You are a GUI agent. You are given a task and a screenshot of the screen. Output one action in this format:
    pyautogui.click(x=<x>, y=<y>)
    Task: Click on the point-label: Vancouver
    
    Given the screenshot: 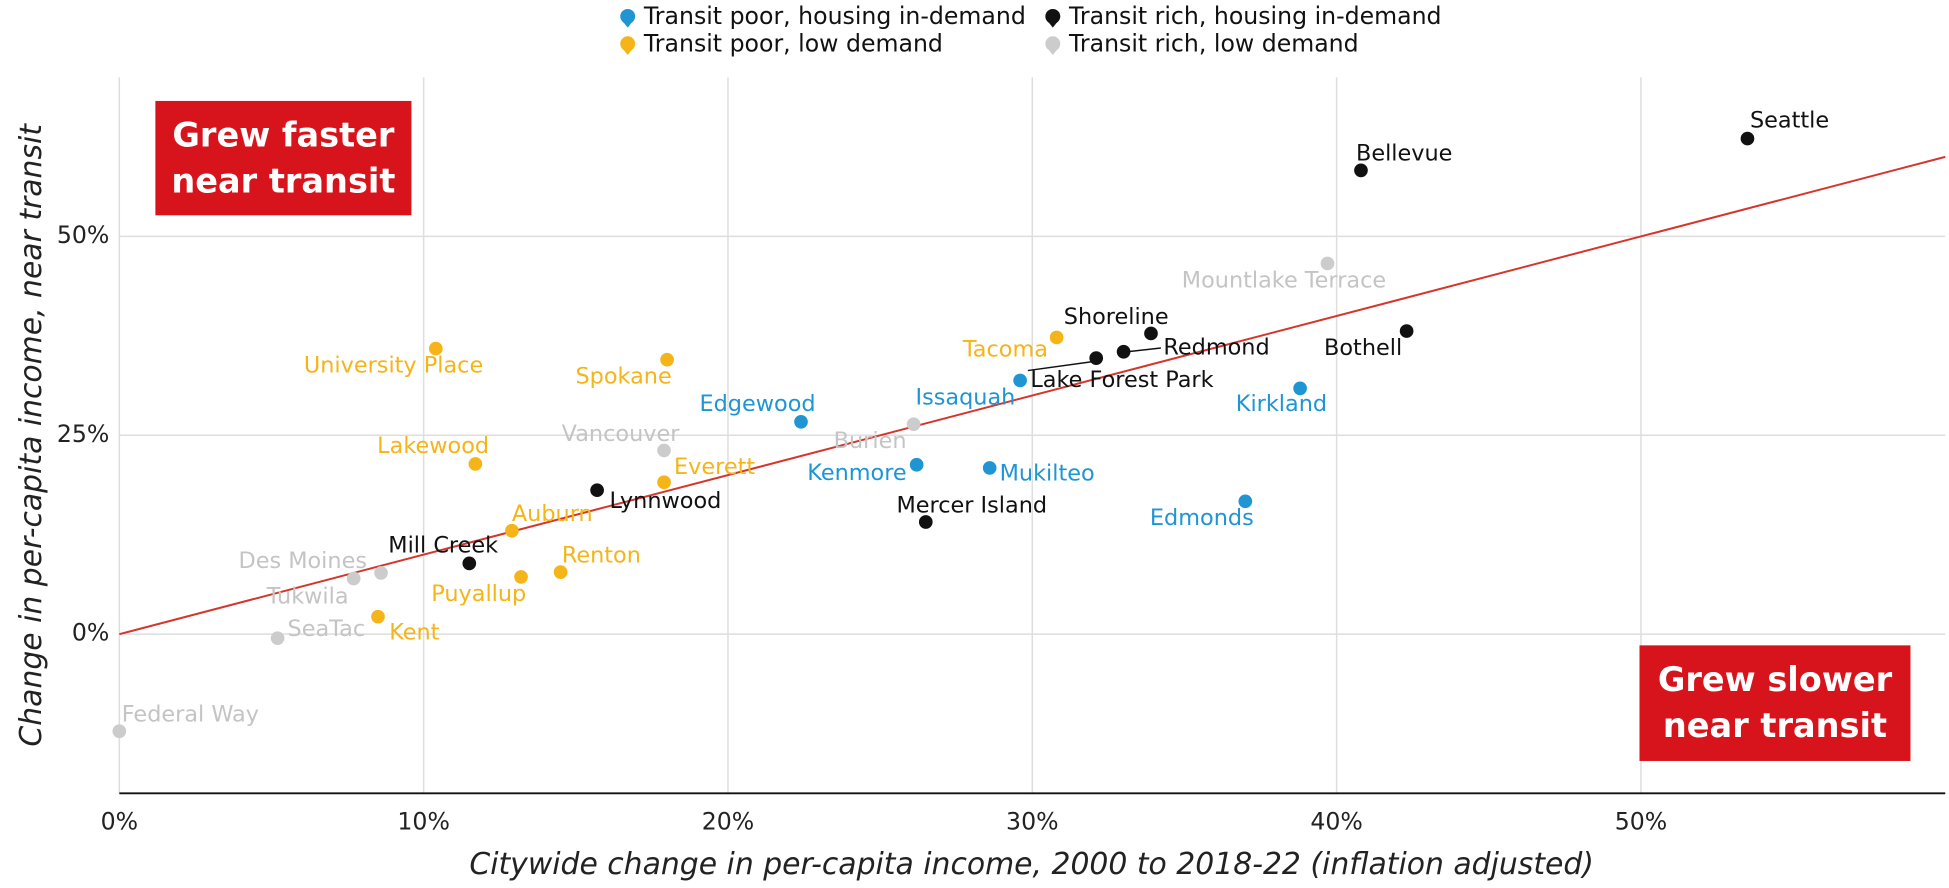 What is the action you would take?
    pyautogui.click(x=621, y=434)
    